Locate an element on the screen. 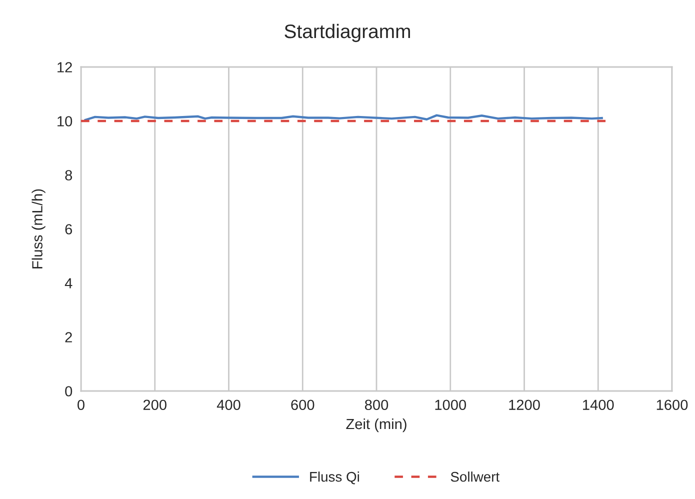  x-tick-label: 1400 is located at coordinates (598, 405).